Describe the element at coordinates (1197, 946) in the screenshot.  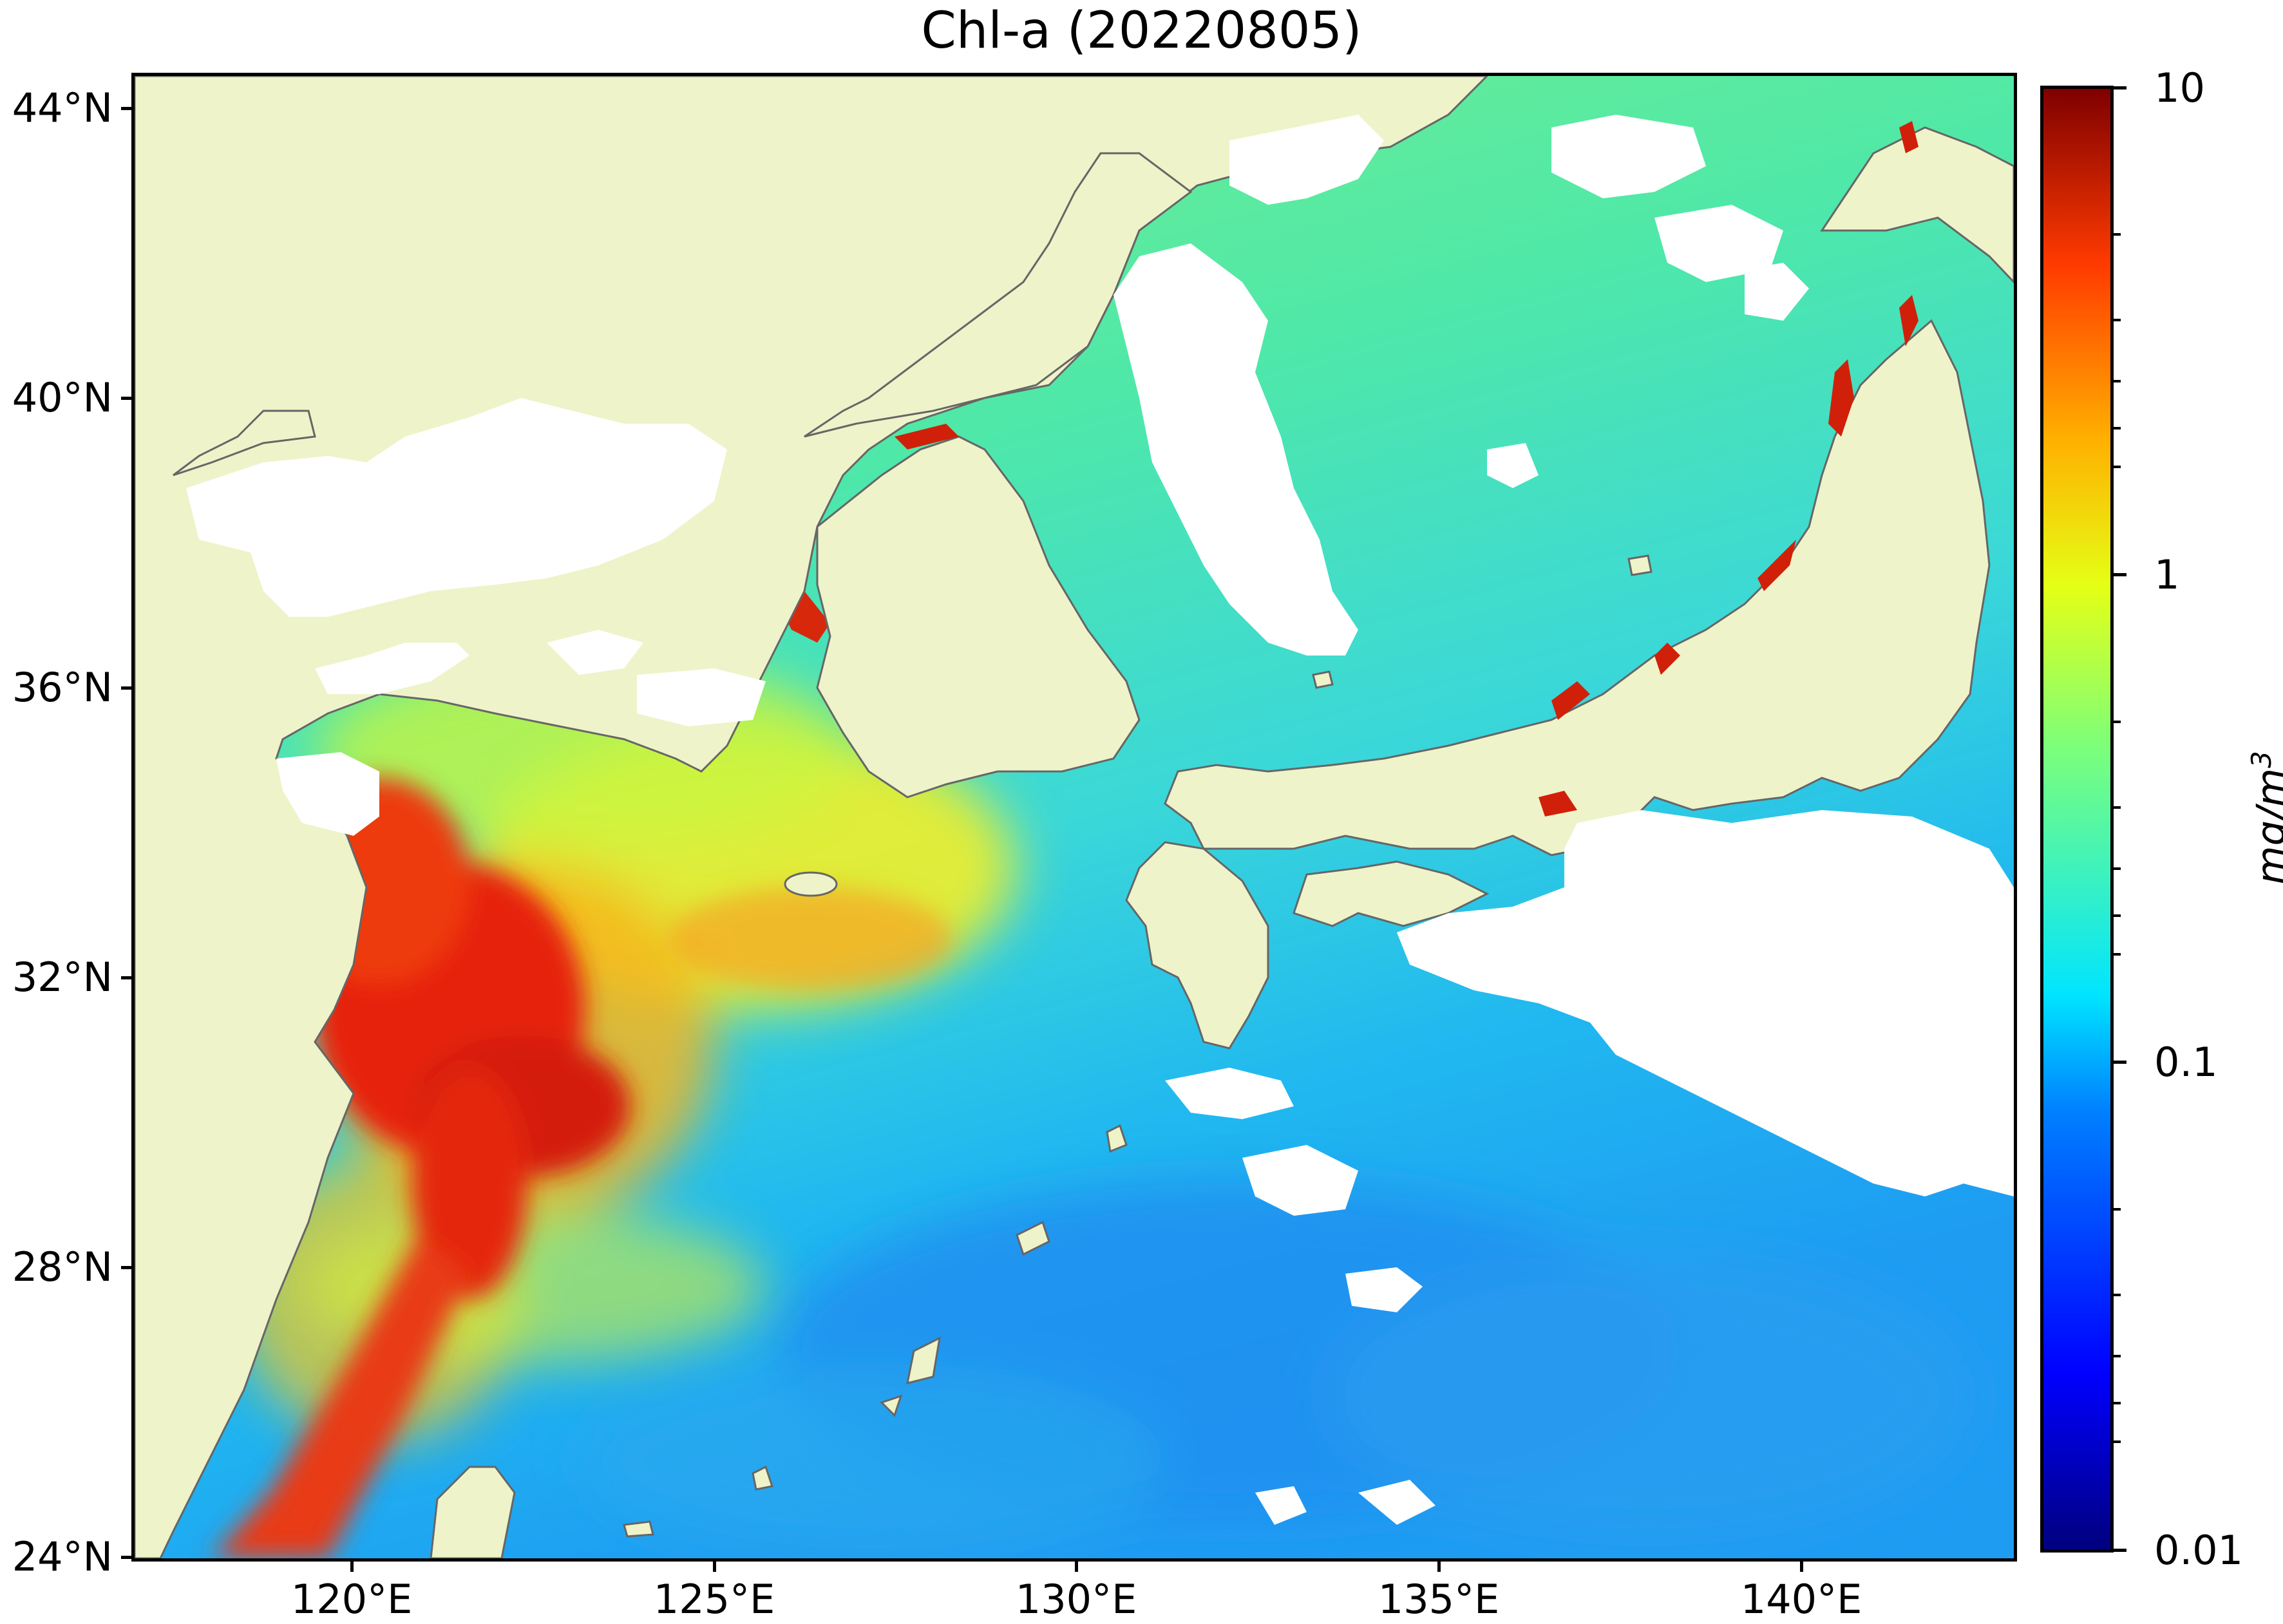
I see `land-kyushu` at that location.